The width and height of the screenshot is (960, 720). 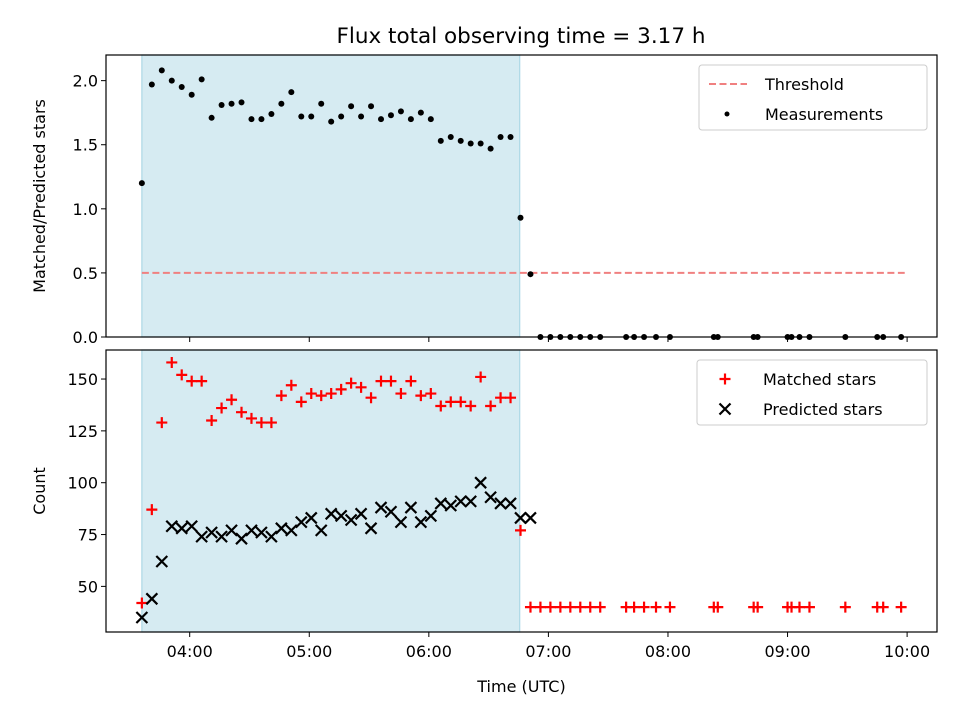 I want to click on y-tick-label: 1.5, so click(x=85, y=145).